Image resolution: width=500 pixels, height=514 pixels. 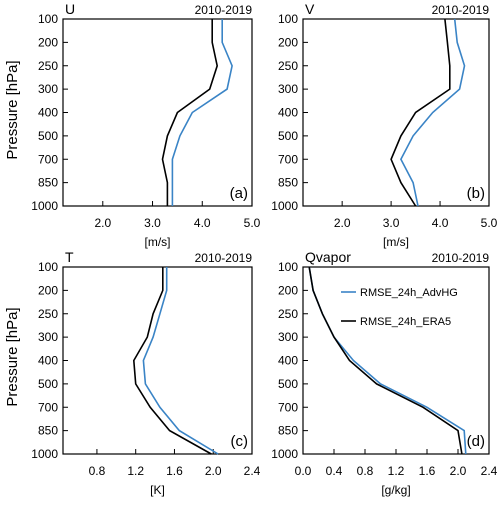 What do you see at coordinates (405, 322) in the screenshot?
I see `legend-entry-era5-label: RMSE_24h_ERA5` at bounding box center [405, 322].